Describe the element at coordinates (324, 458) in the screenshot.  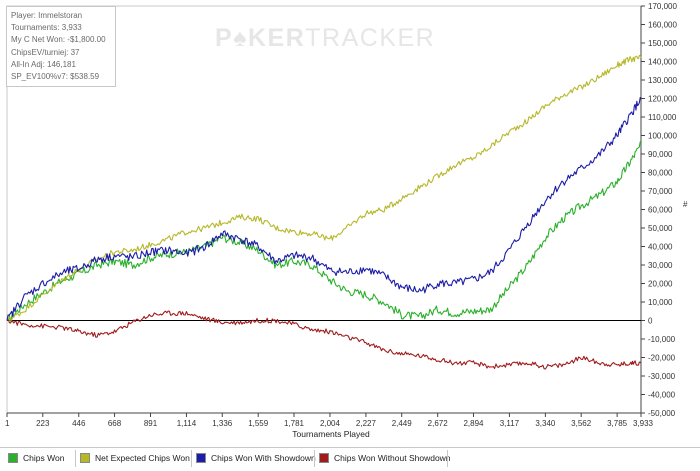
I see `legend-swatch-without-showdown` at that location.